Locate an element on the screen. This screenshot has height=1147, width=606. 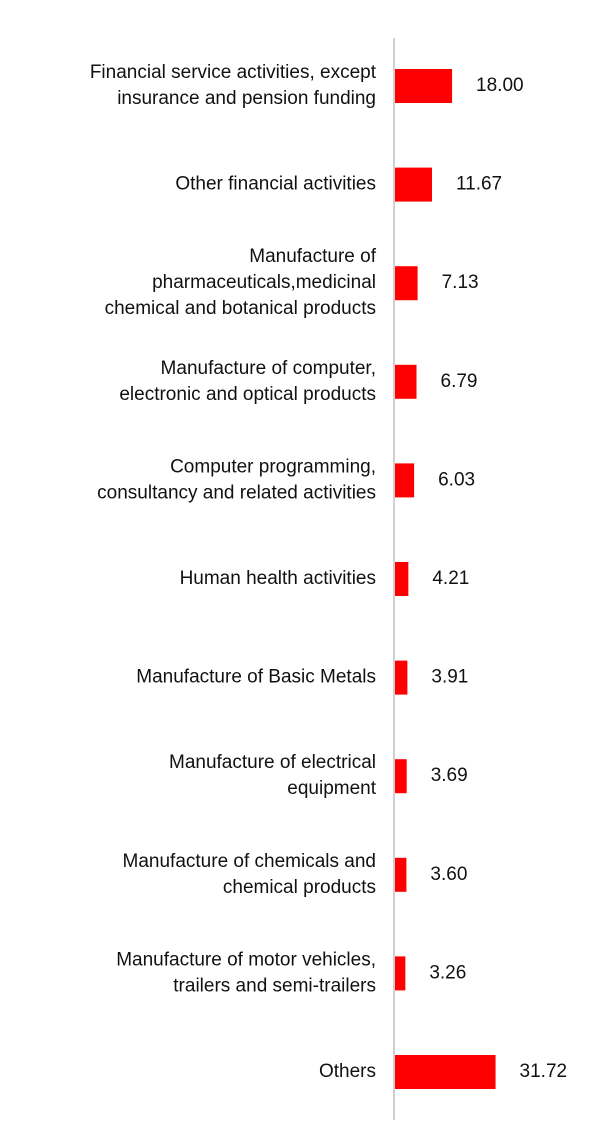
category-tick-label-line: Manufacture of Basic Metals is located at coordinates (256, 677).